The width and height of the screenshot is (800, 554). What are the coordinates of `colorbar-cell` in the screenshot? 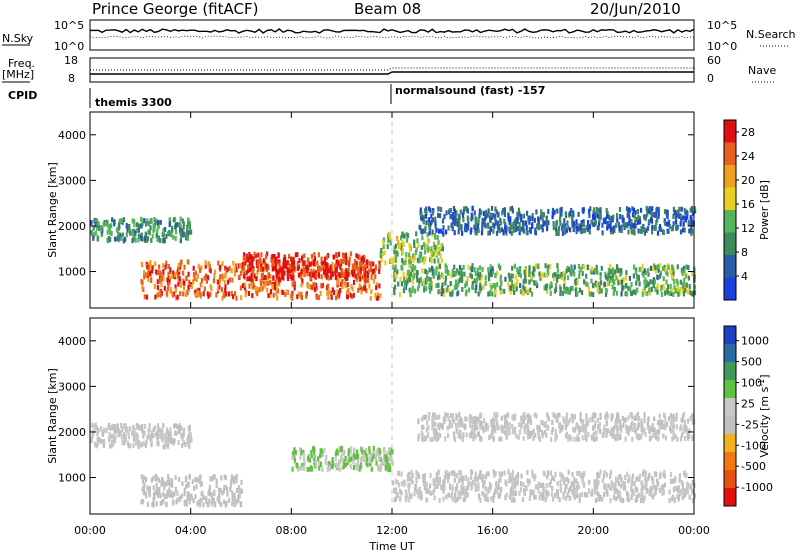 It's located at (730, 335).